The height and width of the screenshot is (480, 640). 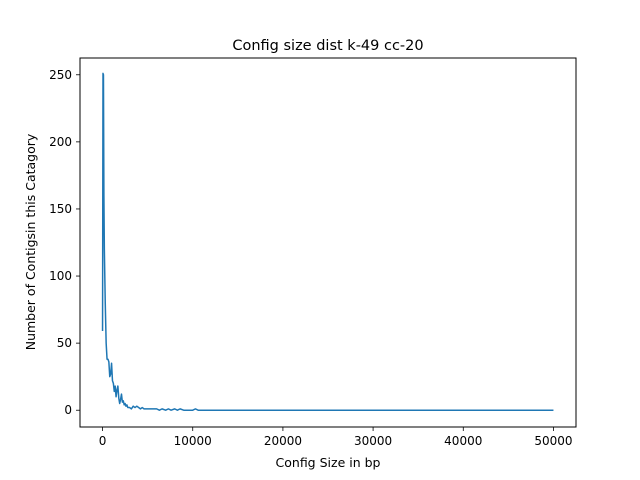 What do you see at coordinates (553, 441) in the screenshot?
I see `x-tick-label: 50000` at bounding box center [553, 441].